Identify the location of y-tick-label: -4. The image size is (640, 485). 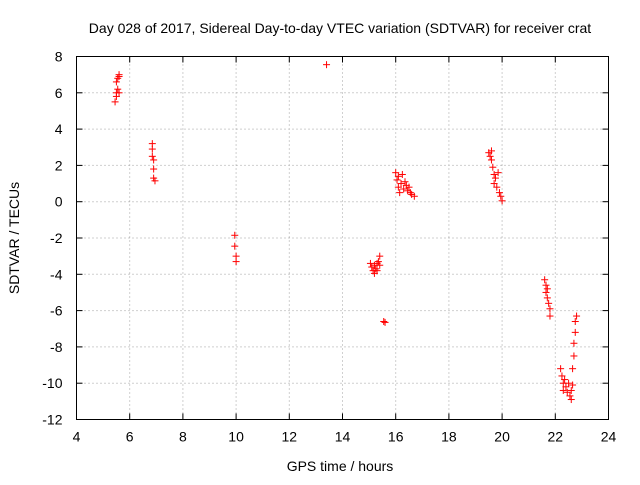
(56, 274).